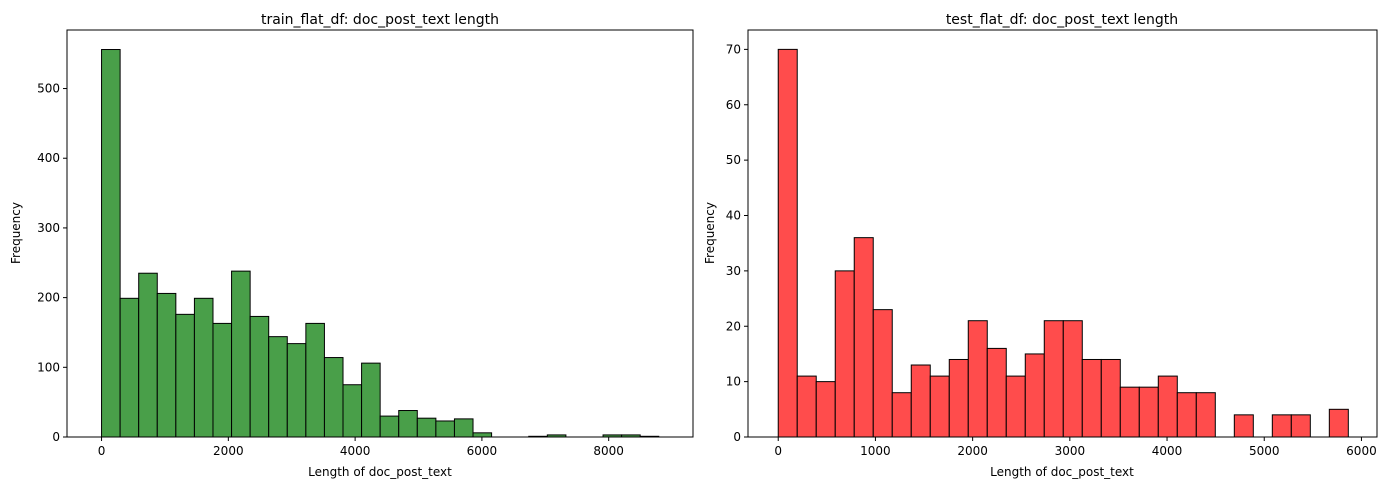 This screenshot has width=1387, height=490. Describe the element at coordinates (1167, 451) in the screenshot. I see `test-x-tick-label: 4000` at that location.